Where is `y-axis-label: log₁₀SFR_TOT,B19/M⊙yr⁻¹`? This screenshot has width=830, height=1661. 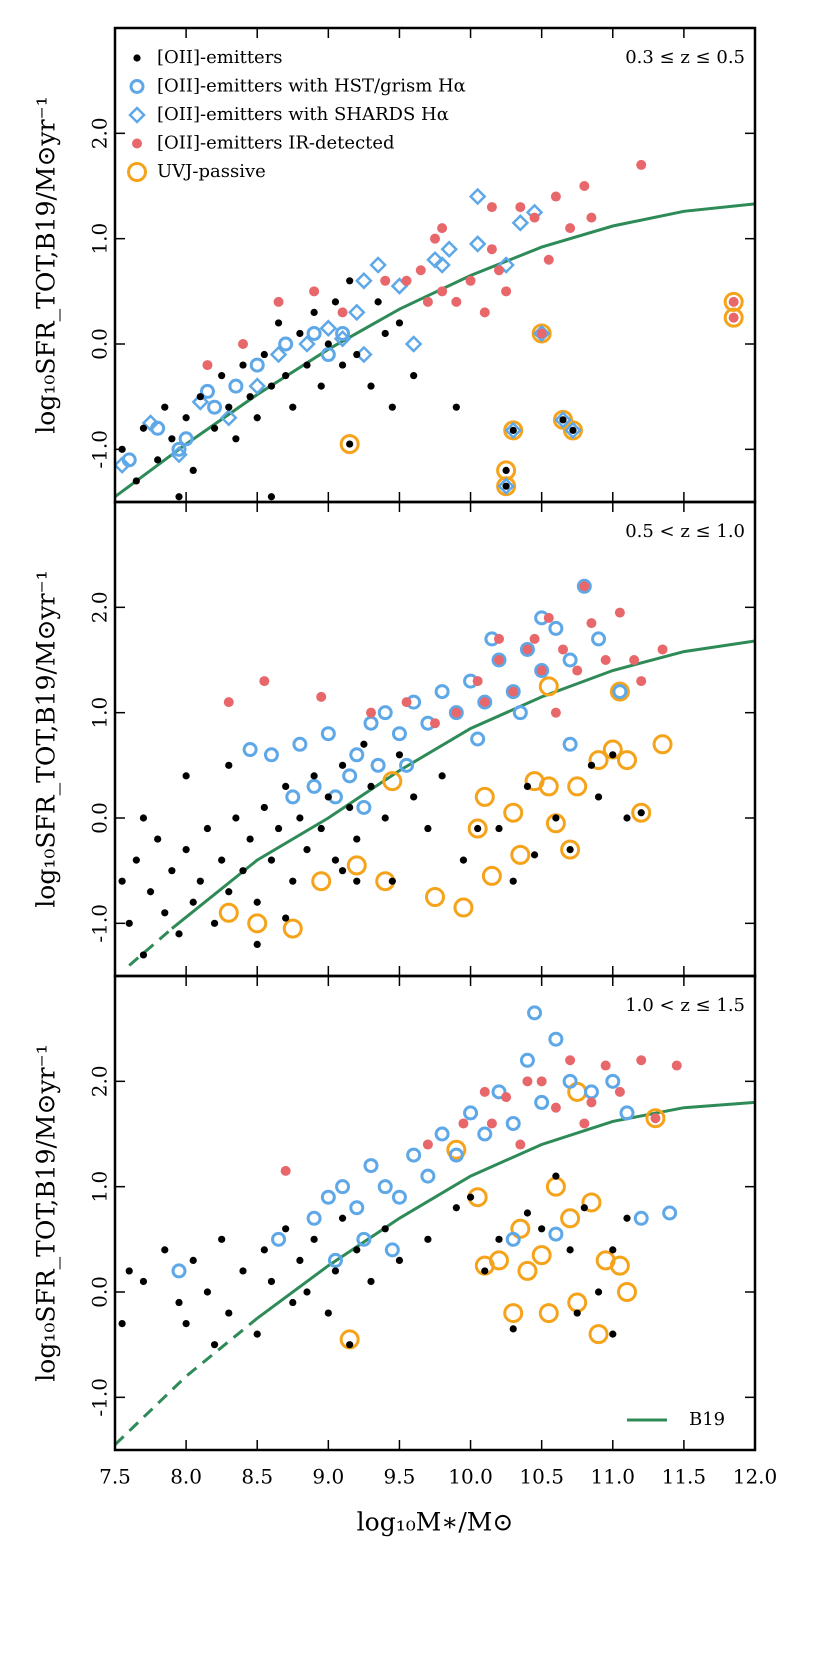
y-axis-label: log₁₀SFR_TOT,B19/M⊙yr⁻¹ is located at coordinates (46, 1212).